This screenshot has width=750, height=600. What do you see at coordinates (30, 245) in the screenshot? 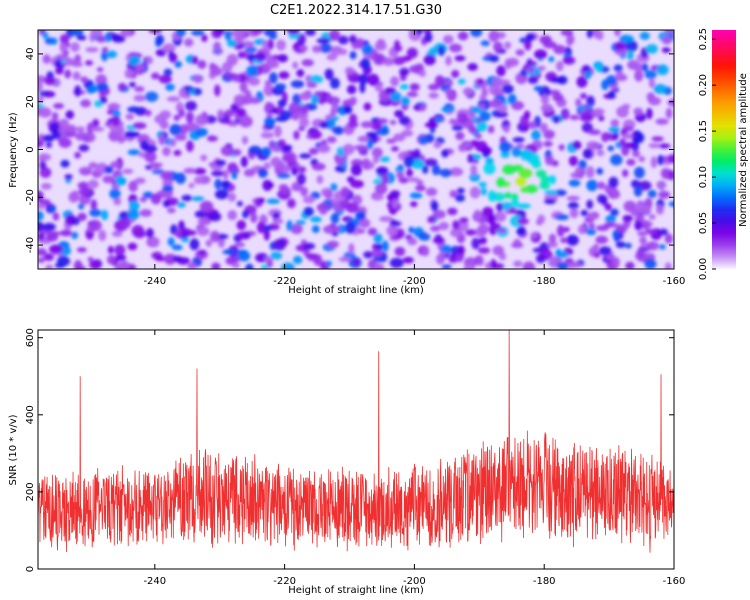
I see `y-tick-label: -40` at bounding box center [30, 245].